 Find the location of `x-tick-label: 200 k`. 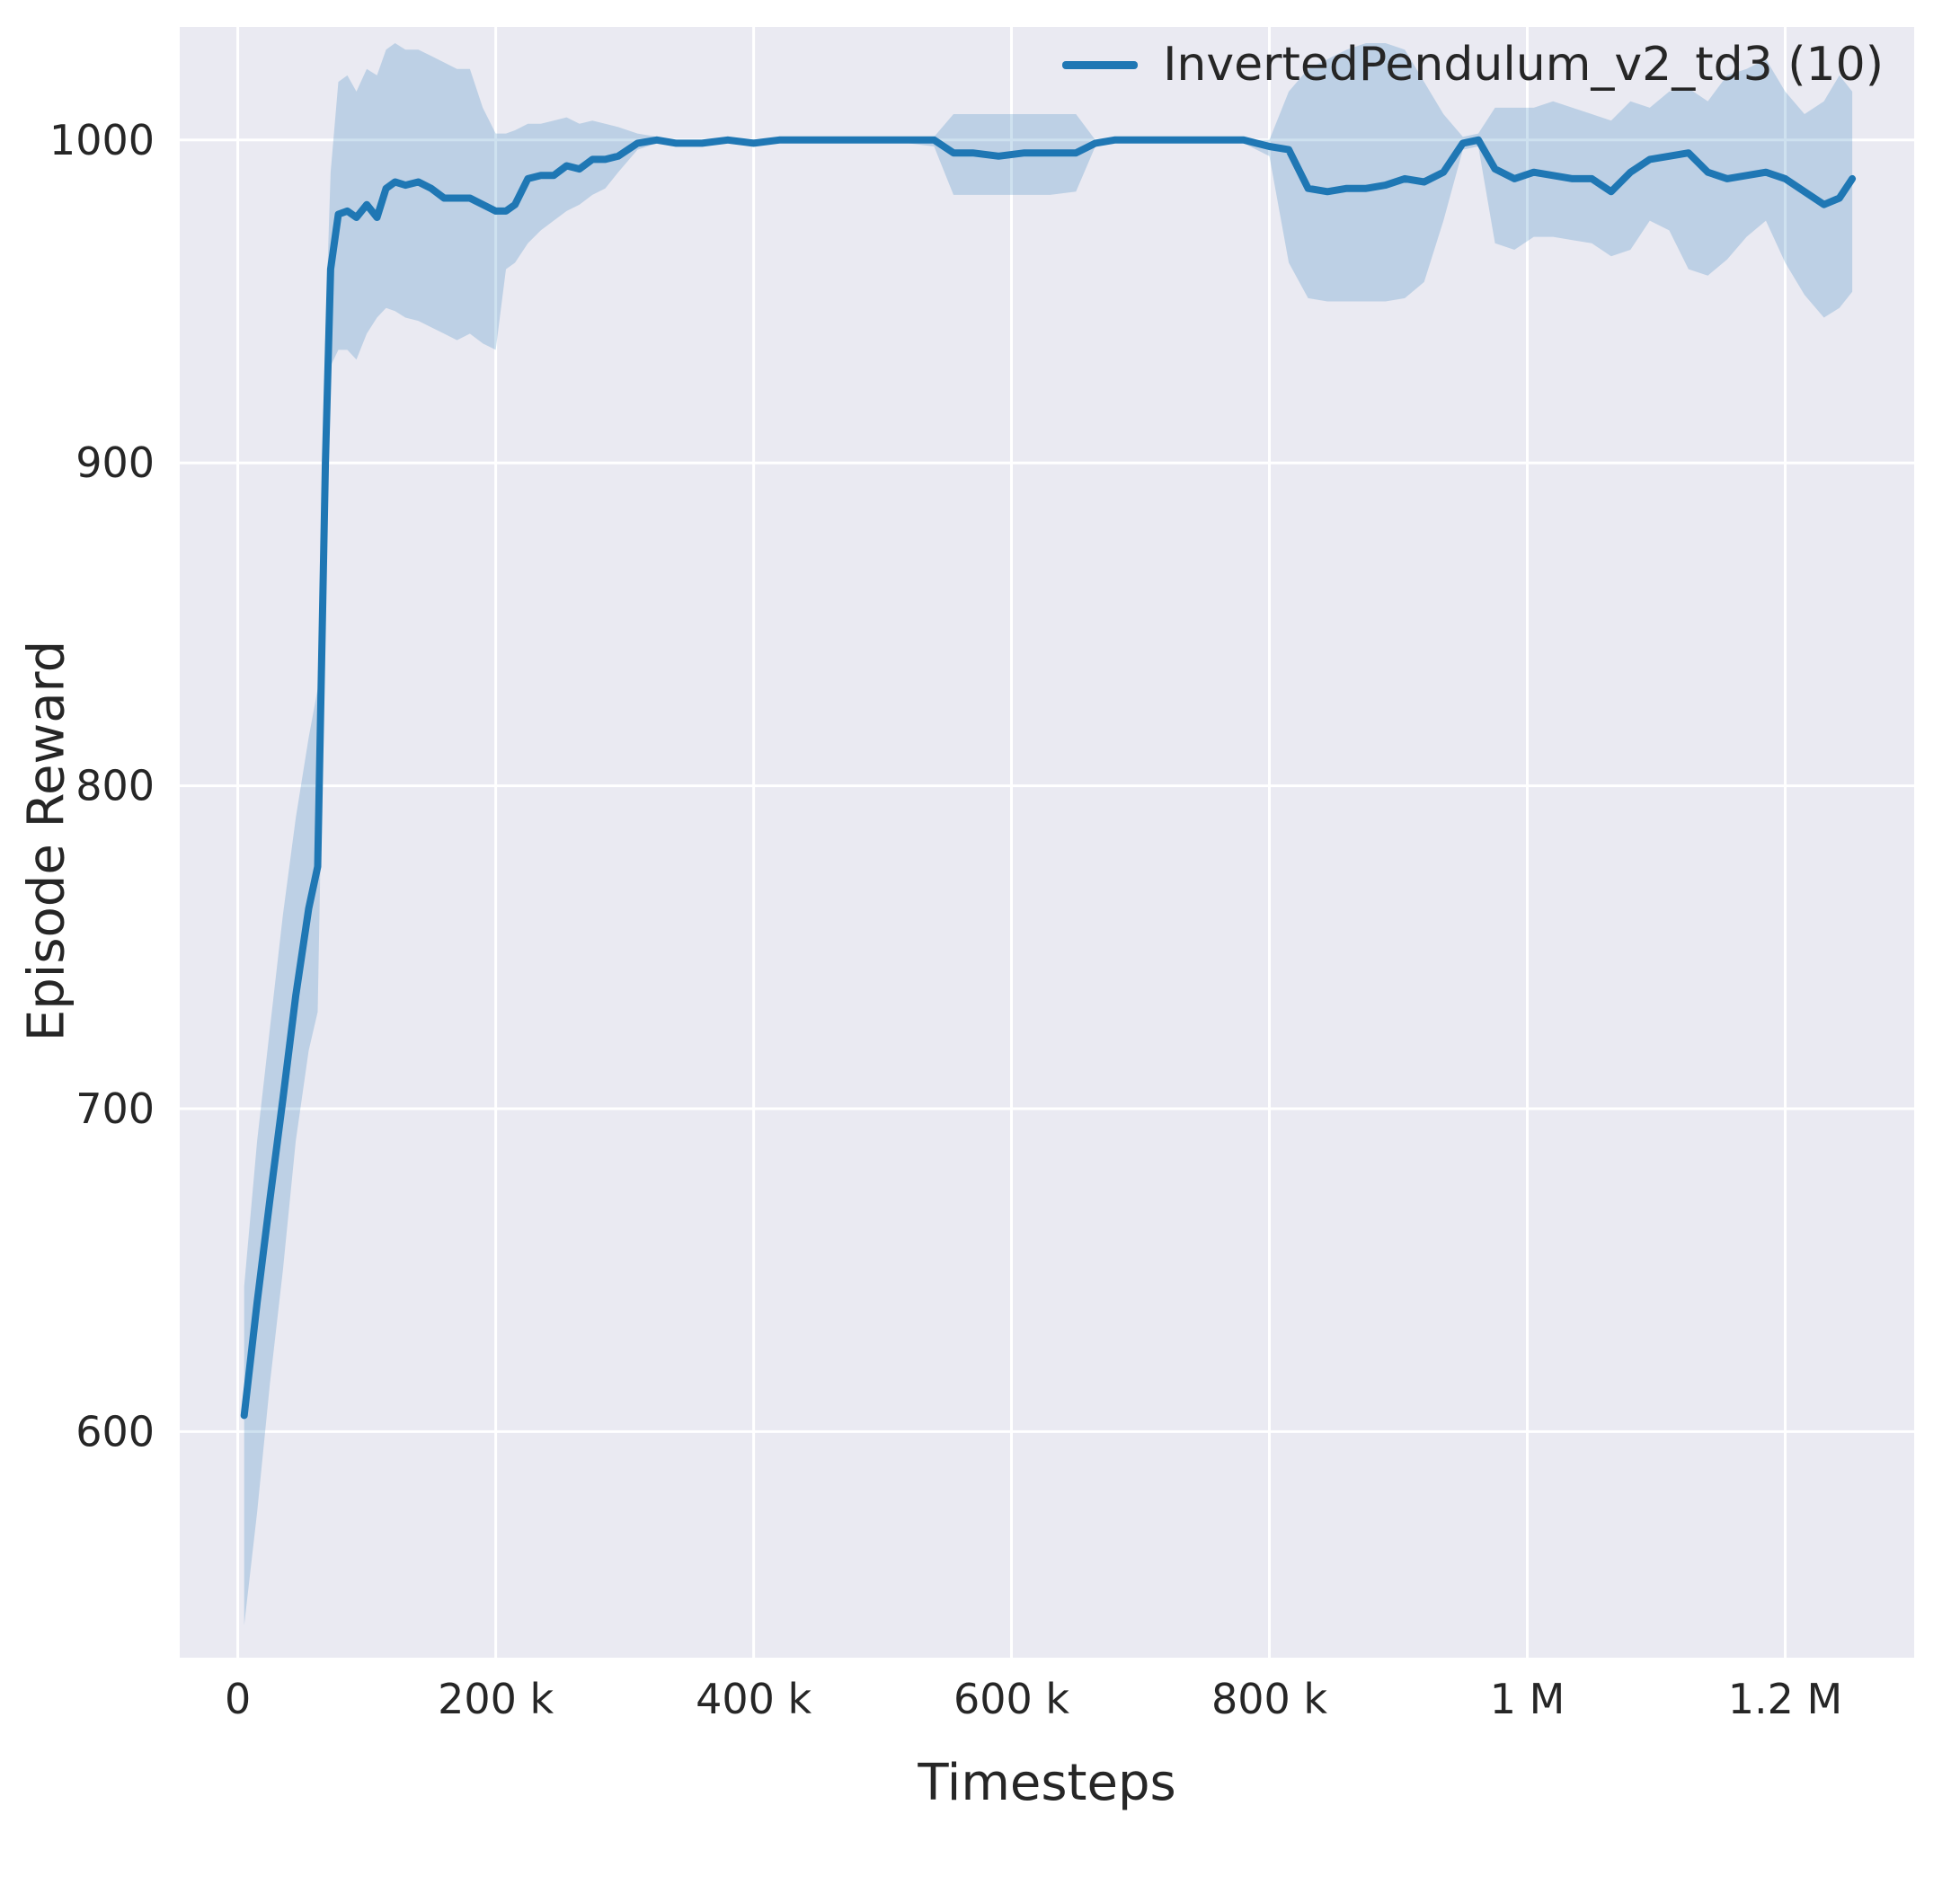

x-tick-label: 200 k is located at coordinates (496, 1699).